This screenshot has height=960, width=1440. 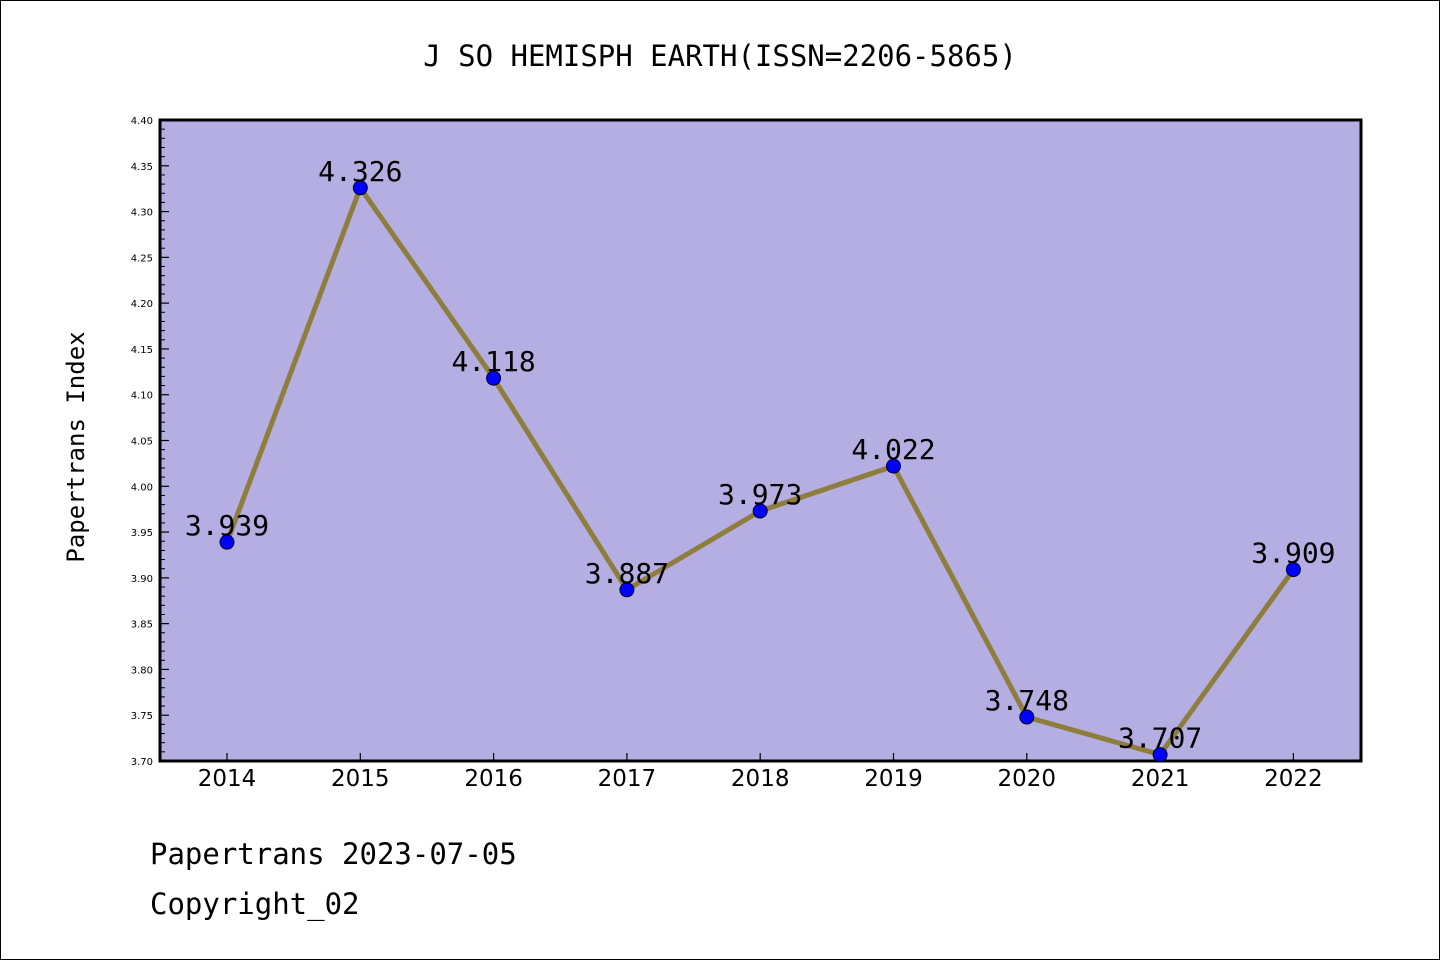 What do you see at coordinates (142, 442) in the screenshot?
I see `y-tick-label: 4.05` at bounding box center [142, 442].